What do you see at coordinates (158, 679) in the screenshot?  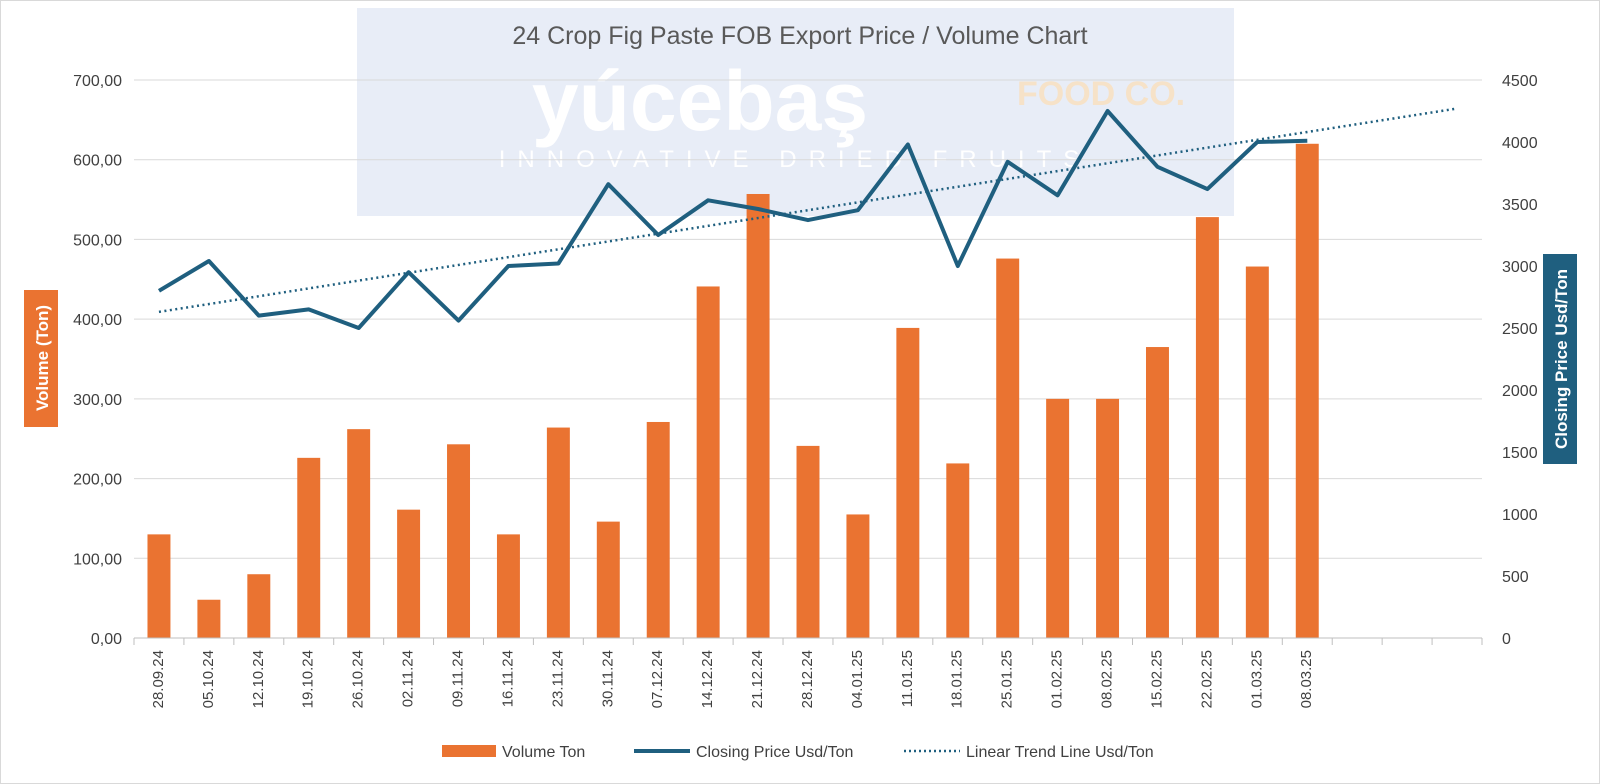 I see `x-axis-category-label: 28.09.24` at bounding box center [158, 679].